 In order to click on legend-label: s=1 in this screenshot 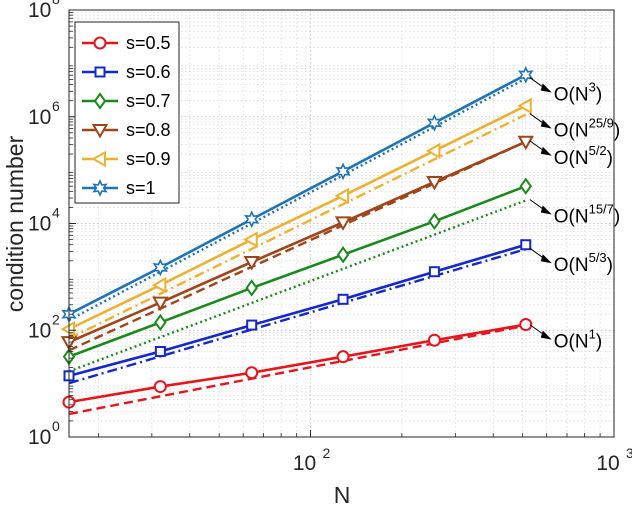, I will do `click(141, 188)`.